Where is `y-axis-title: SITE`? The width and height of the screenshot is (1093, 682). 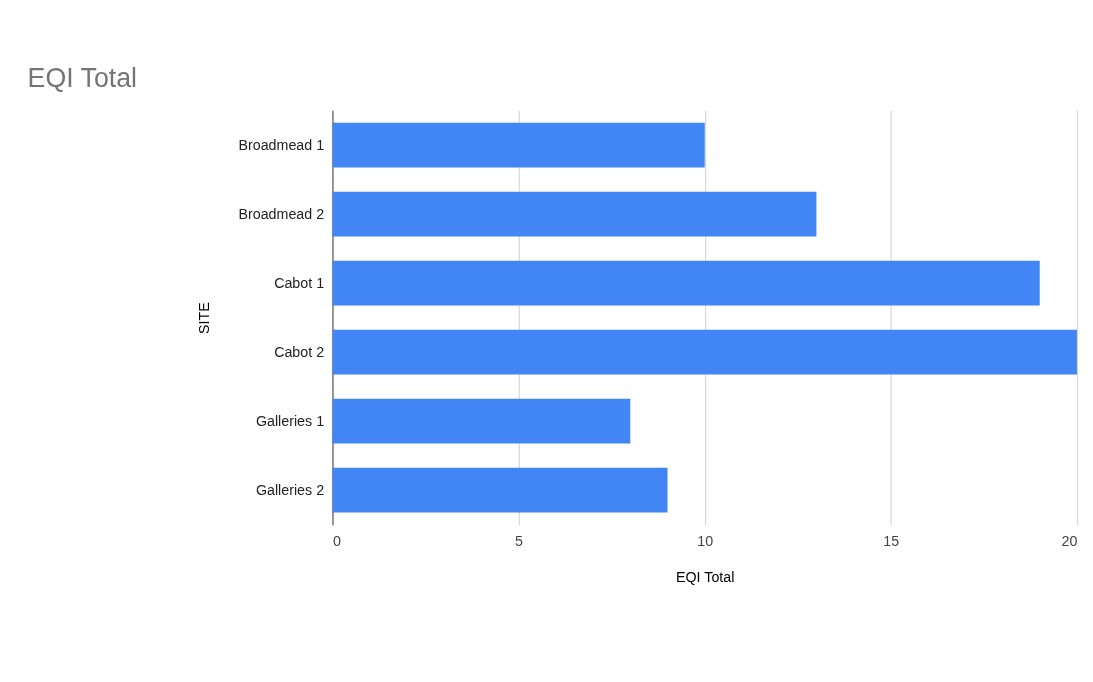 y-axis-title: SITE is located at coordinates (204, 318).